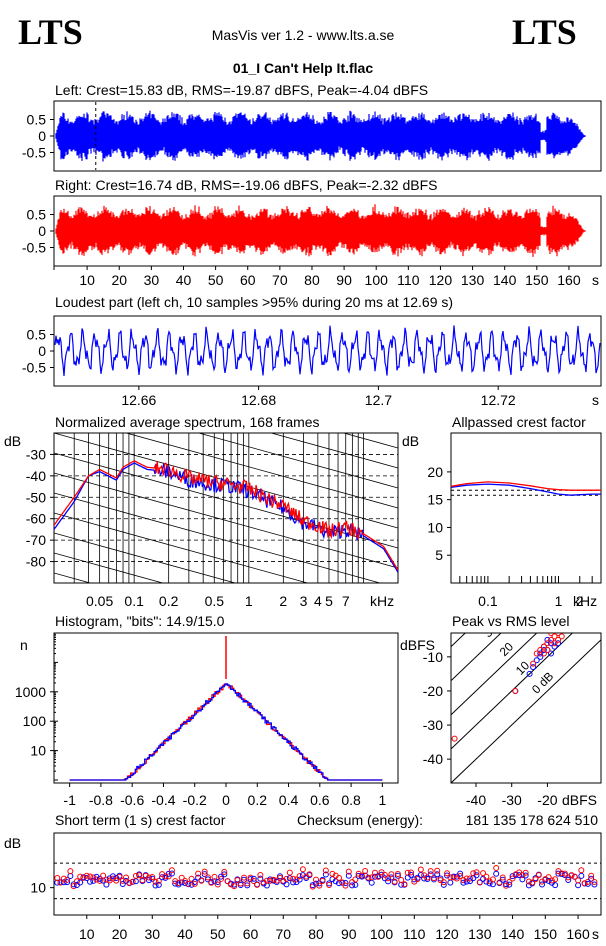 The image size is (606, 946). What do you see at coordinates (433, 725) in the screenshot?
I see `peak-rms-ytick-label: -30` at bounding box center [433, 725].